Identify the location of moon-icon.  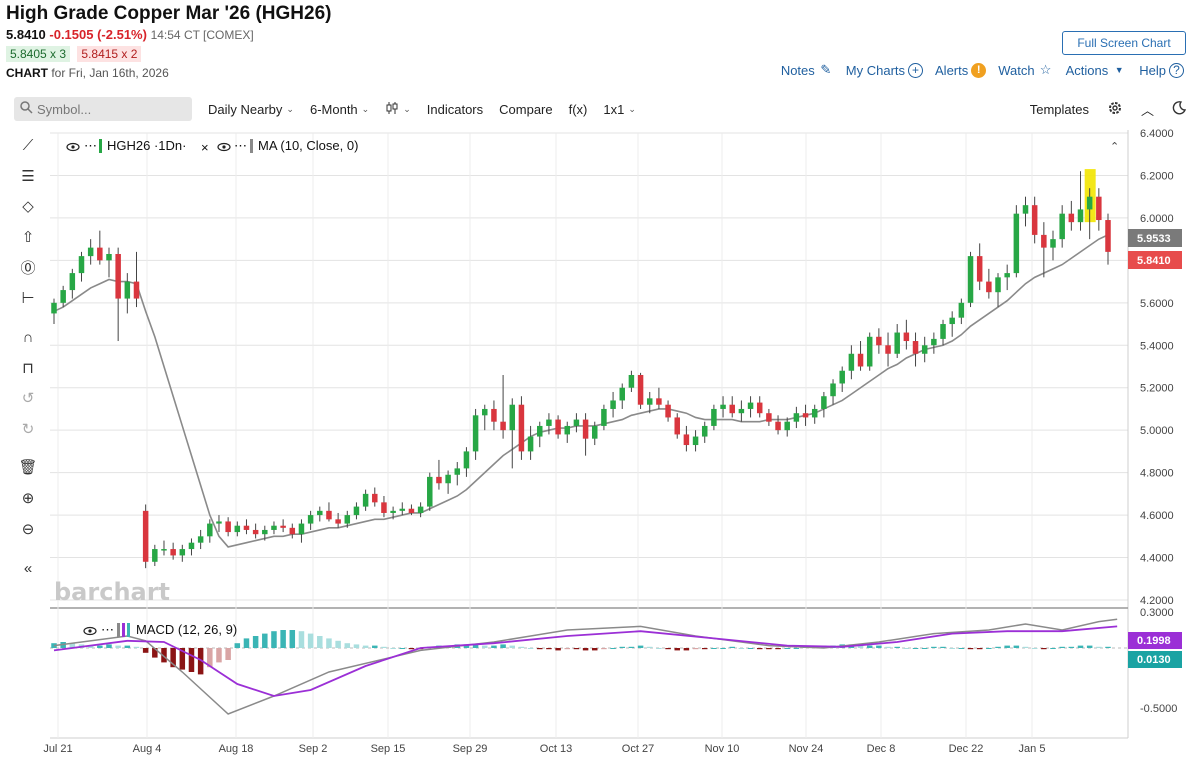
(1179, 109).